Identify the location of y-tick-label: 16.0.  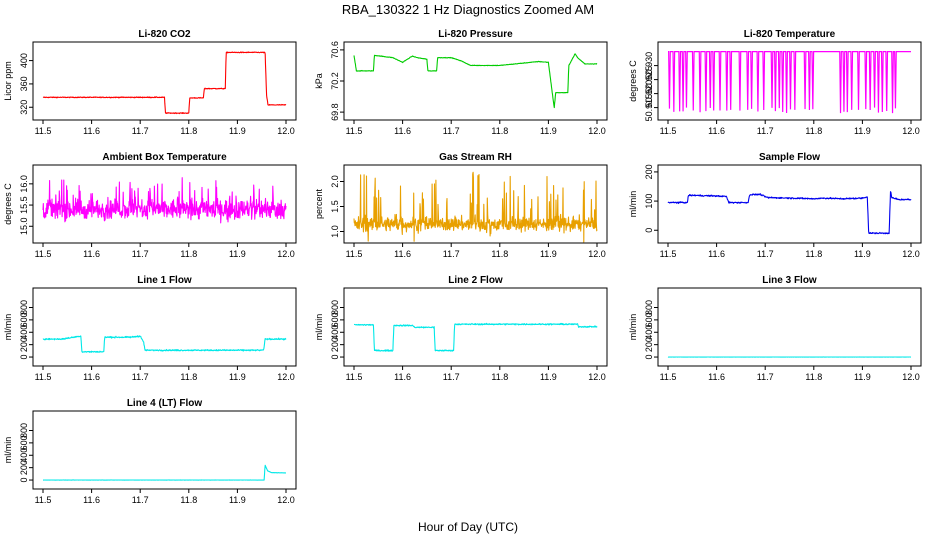
(24, 184).